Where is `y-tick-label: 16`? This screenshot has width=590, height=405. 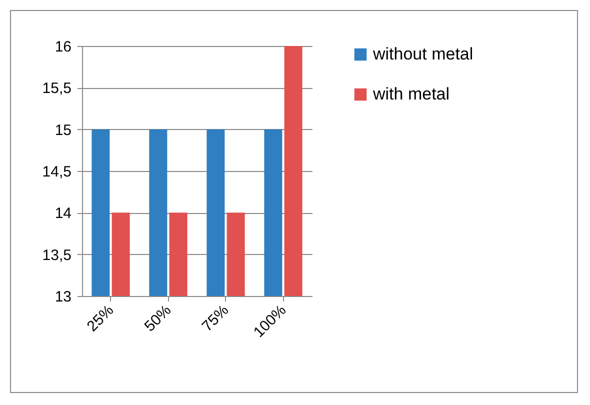
y-tick-label: 16 is located at coordinates (63, 47).